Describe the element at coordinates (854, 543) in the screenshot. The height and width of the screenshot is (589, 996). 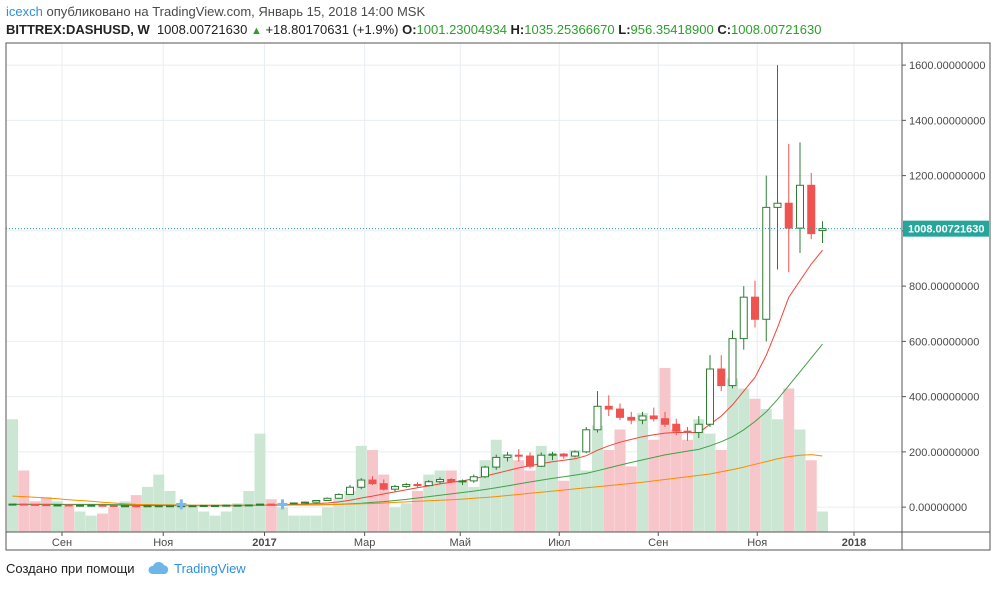
I see `x-tick-label: 2018` at that location.